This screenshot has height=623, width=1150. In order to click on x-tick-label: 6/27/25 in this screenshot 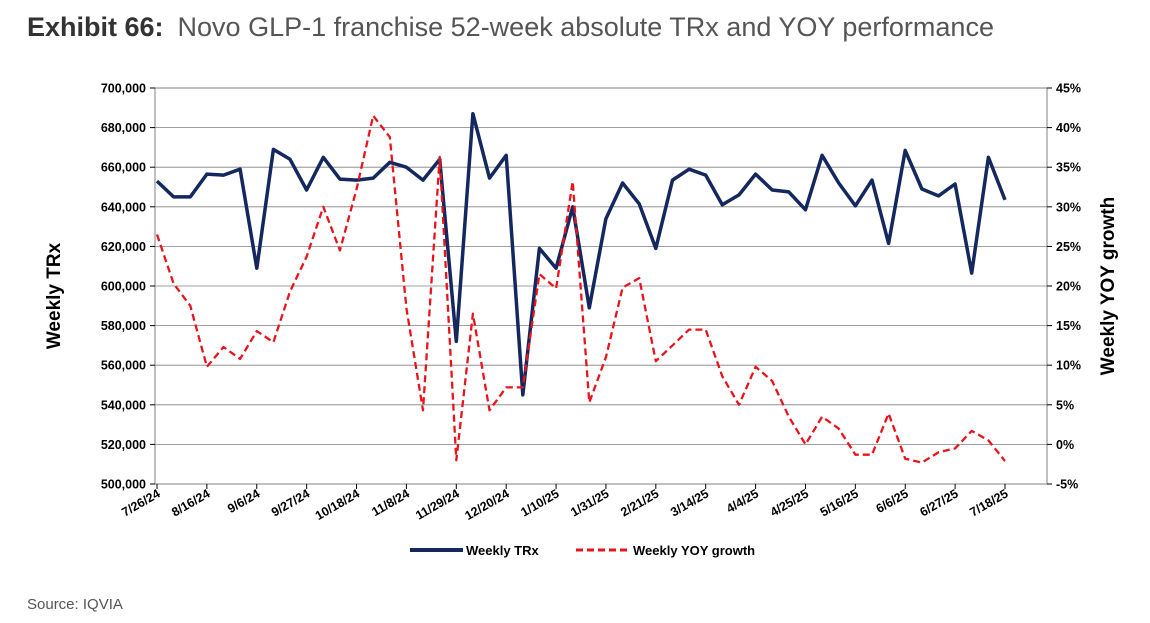, I will do `click(938, 502)`.